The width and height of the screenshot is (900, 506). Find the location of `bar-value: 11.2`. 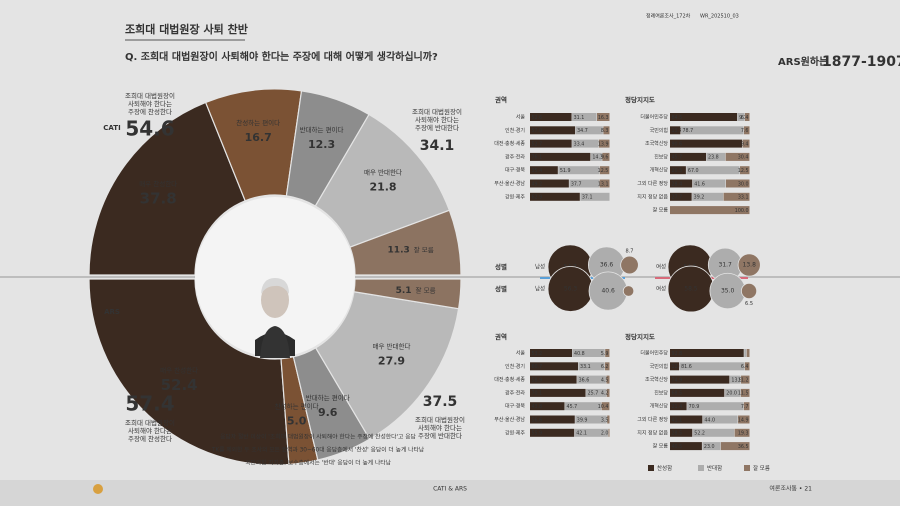

bar-value: 11.2 is located at coordinates (743, 380).